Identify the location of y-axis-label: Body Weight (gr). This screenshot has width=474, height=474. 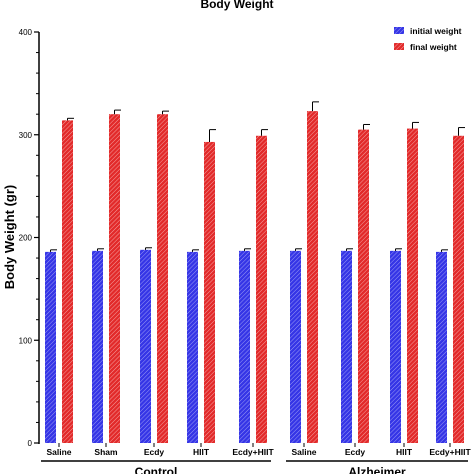
(9, 237).